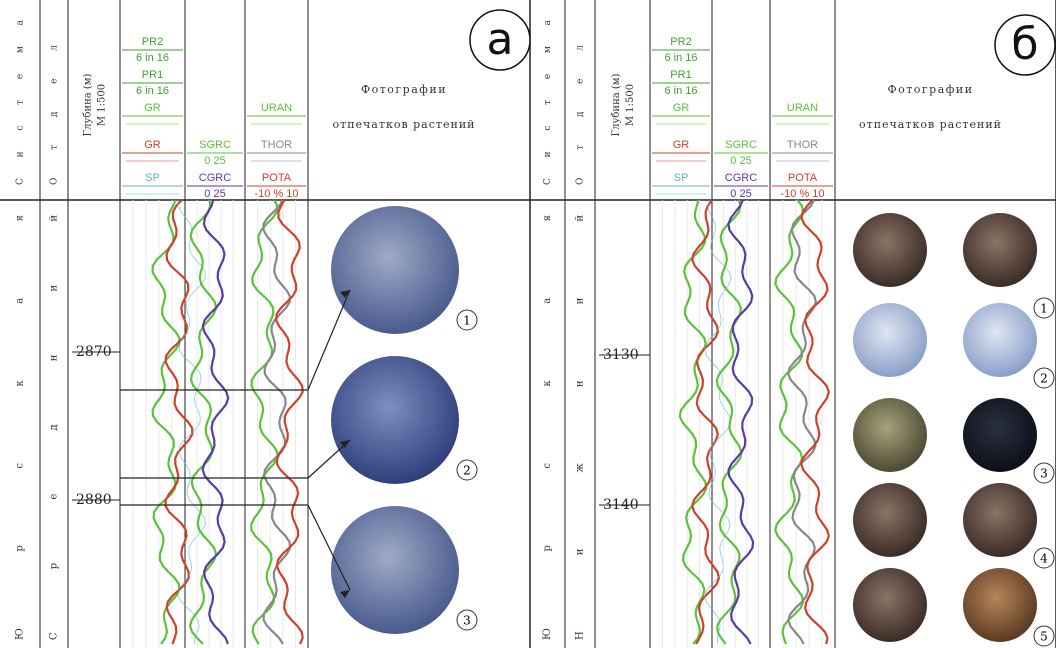 Image resolution: width=1056 pixels, height=648 pixels. I want to click on photo-number: 4, so click(1044, 559).